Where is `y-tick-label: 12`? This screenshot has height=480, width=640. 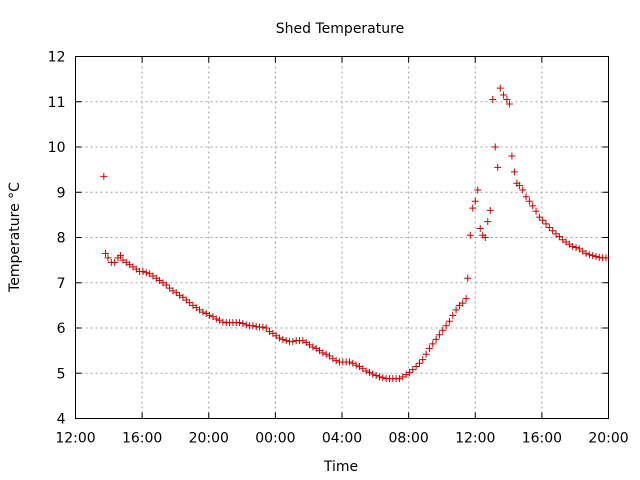 y-tick-label: 12 is located at coordinates (57, 58).